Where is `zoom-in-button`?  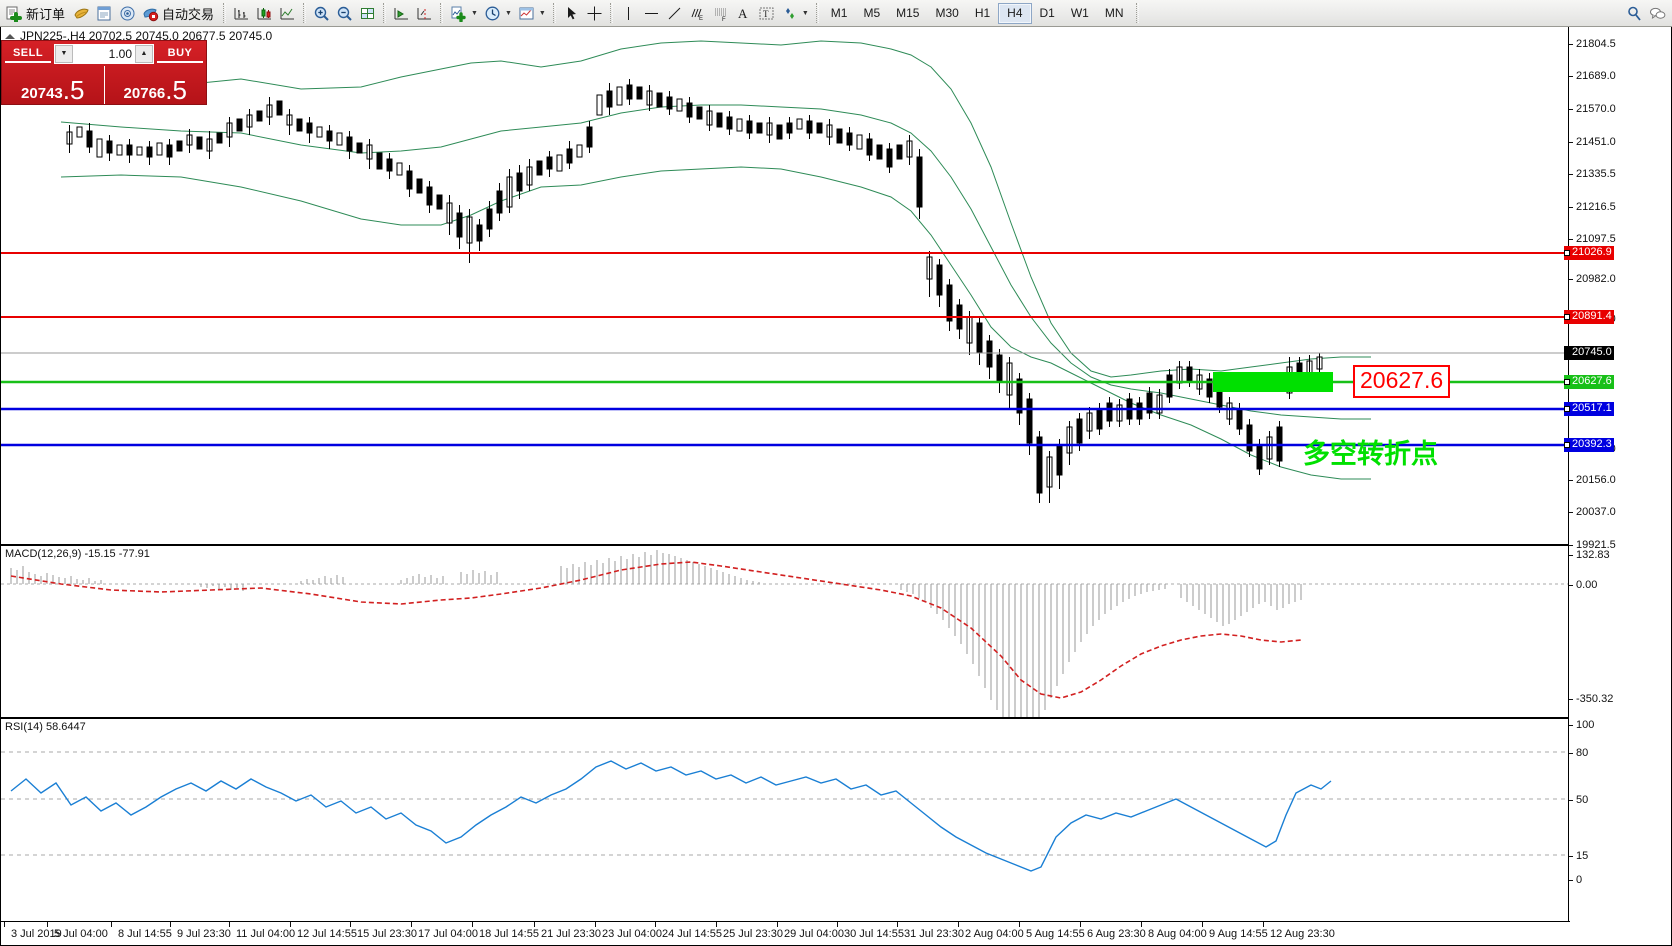 zoom-in-button is located at coordinates (321, 13).